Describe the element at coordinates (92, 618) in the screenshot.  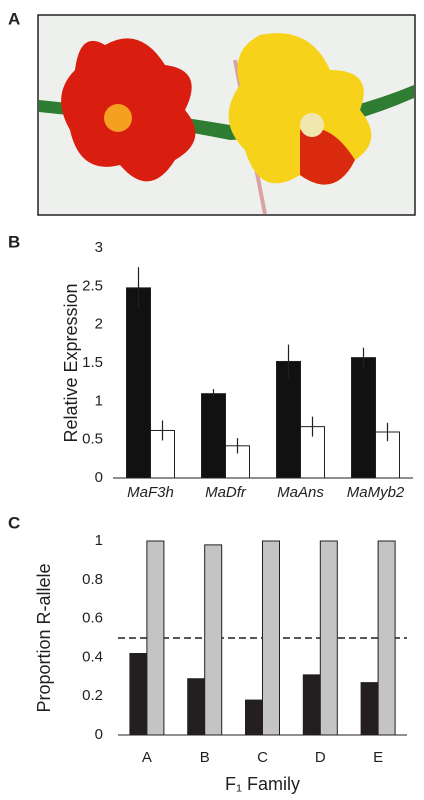
I see `y-tick-label: 0.6` at that location.